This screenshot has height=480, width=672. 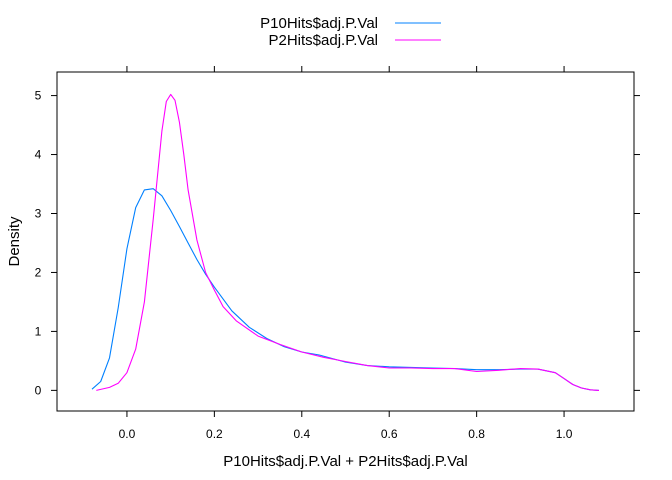 I want to click on y-axis-title: Density, so click(x=14, y=241).